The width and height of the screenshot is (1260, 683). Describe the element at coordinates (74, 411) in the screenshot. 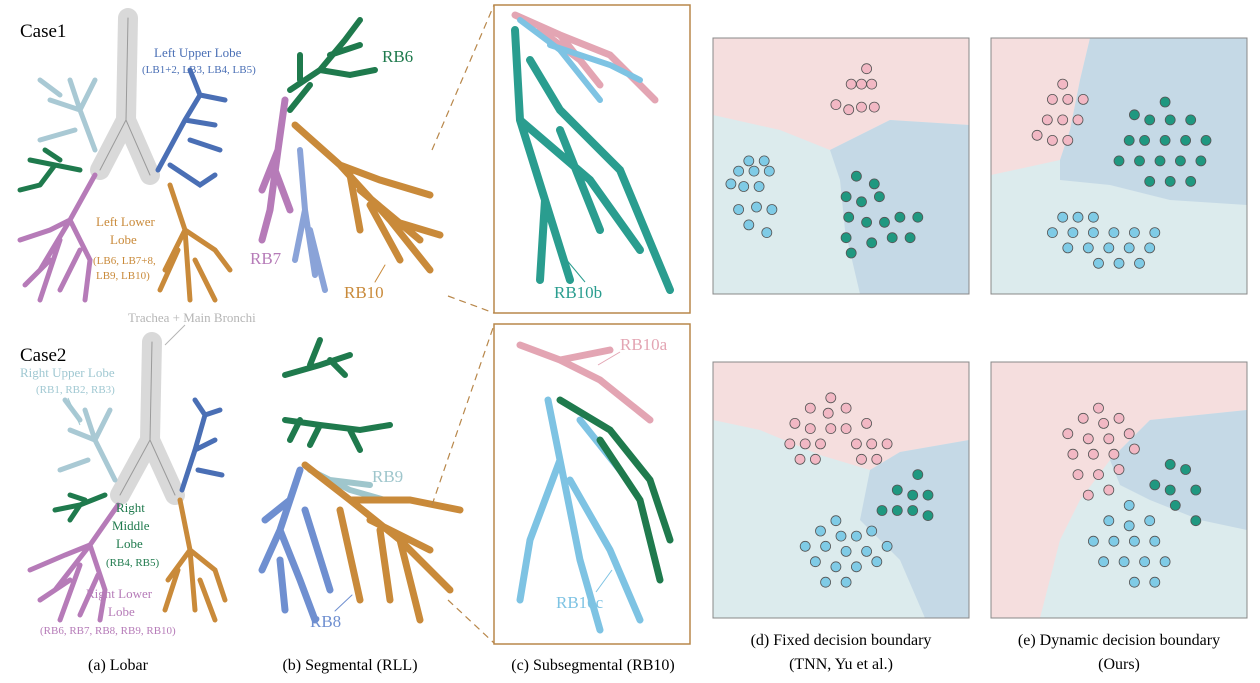

I see `right-upper-leader` at that location.